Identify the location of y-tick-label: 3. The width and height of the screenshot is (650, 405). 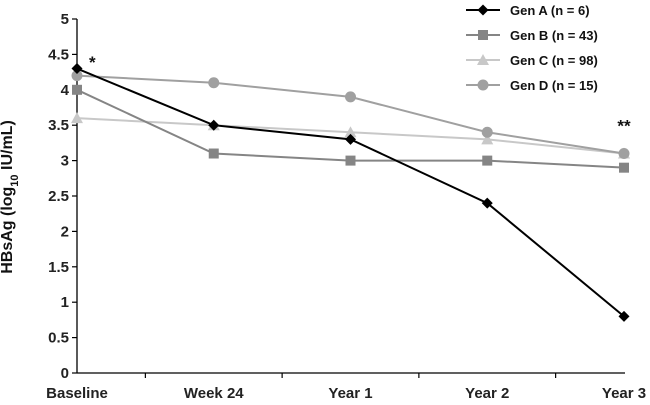
(65, 161).